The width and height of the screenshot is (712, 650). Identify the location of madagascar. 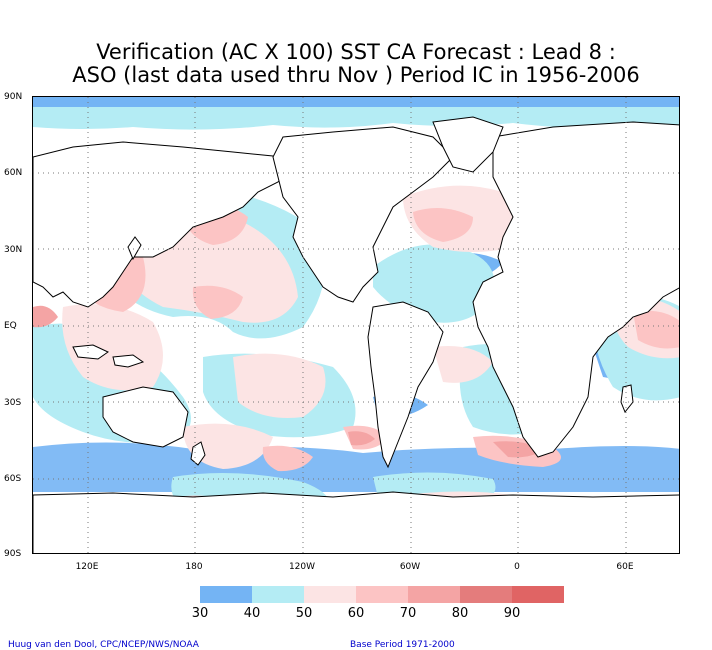
(627, 398).